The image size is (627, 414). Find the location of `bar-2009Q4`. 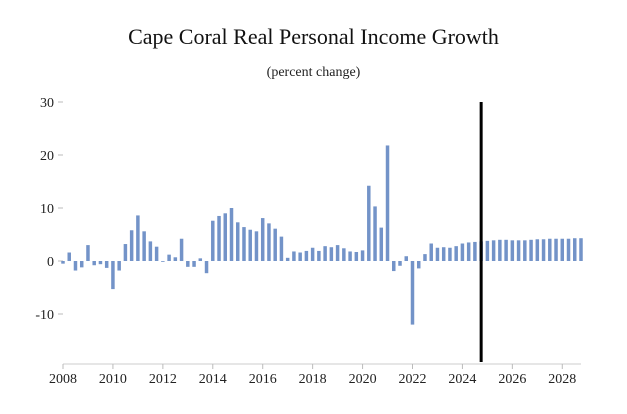

bar-2009Q4 is located at coordinates (106, 264).